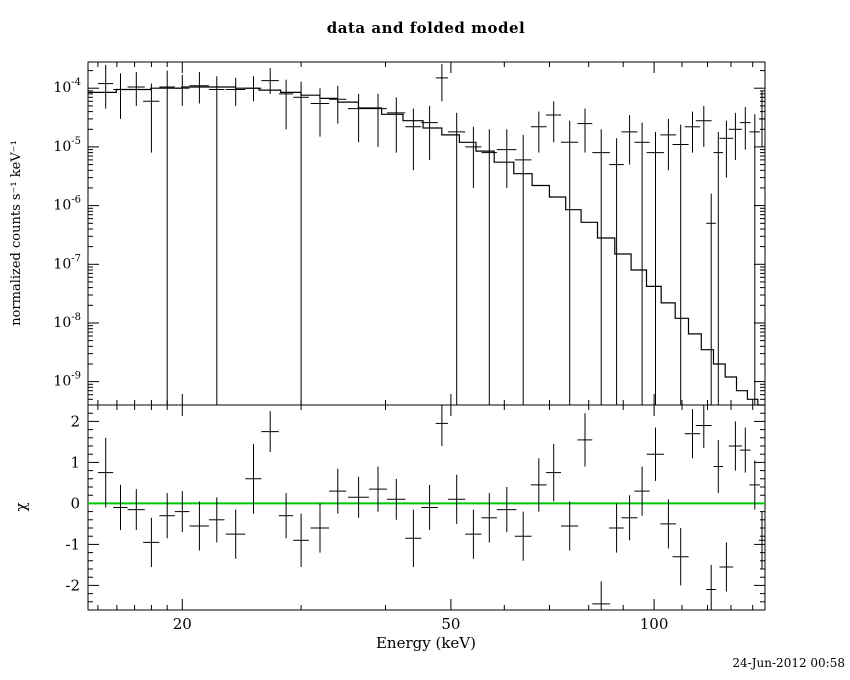 Image resolution: width=850 pixels, height=680 pixels. I want to click on timestamp: 24-Jun-2012 00:58, so click(788, 663).